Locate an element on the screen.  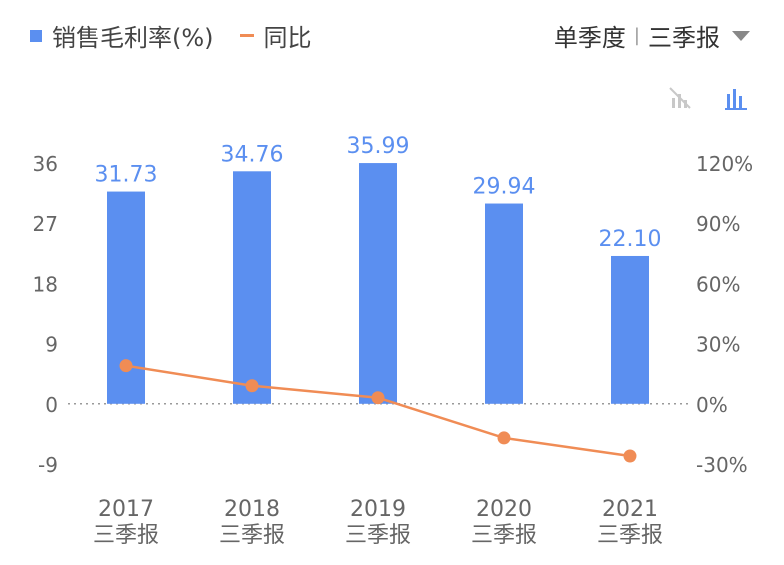
chevron-down-icon is located at coordinates (741, 35).